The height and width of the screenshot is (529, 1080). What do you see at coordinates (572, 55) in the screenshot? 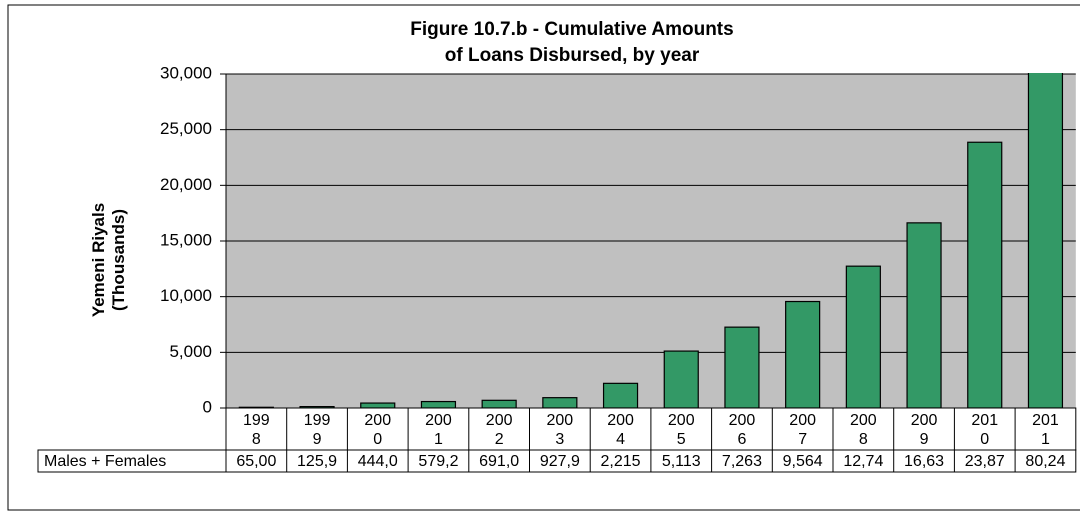
I see `title-line: of Loans Disbursed, by year` at bounding box center [572, 55].